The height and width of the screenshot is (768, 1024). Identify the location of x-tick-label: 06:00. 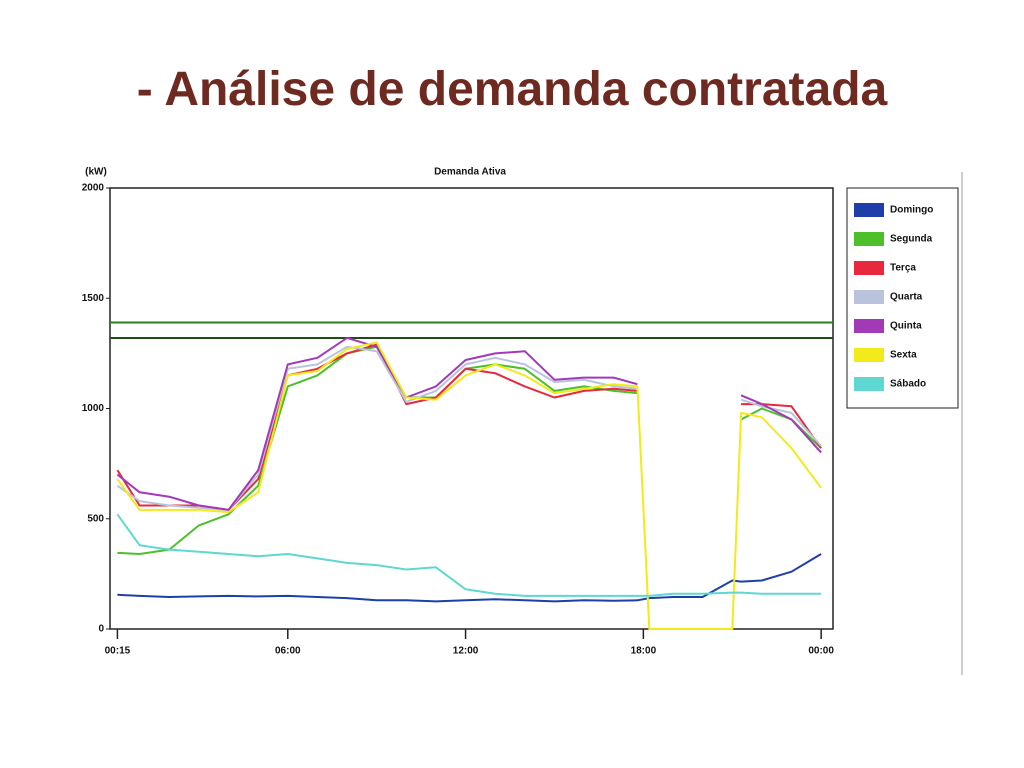
(288, 651).